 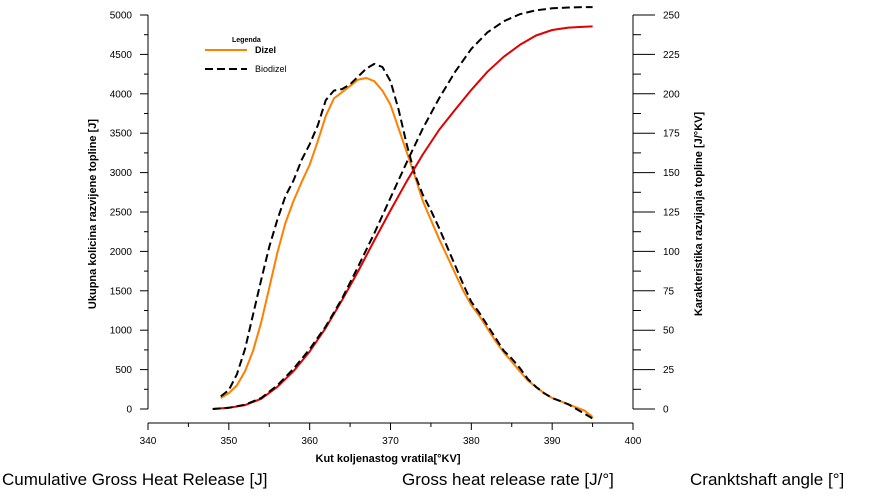 I want to click on left-y-tick-label: 3000, so click(x=121, y=173).